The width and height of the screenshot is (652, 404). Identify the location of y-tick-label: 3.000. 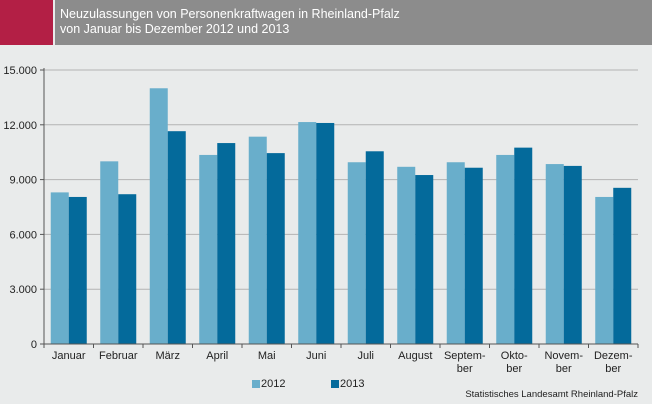
(23, 290).